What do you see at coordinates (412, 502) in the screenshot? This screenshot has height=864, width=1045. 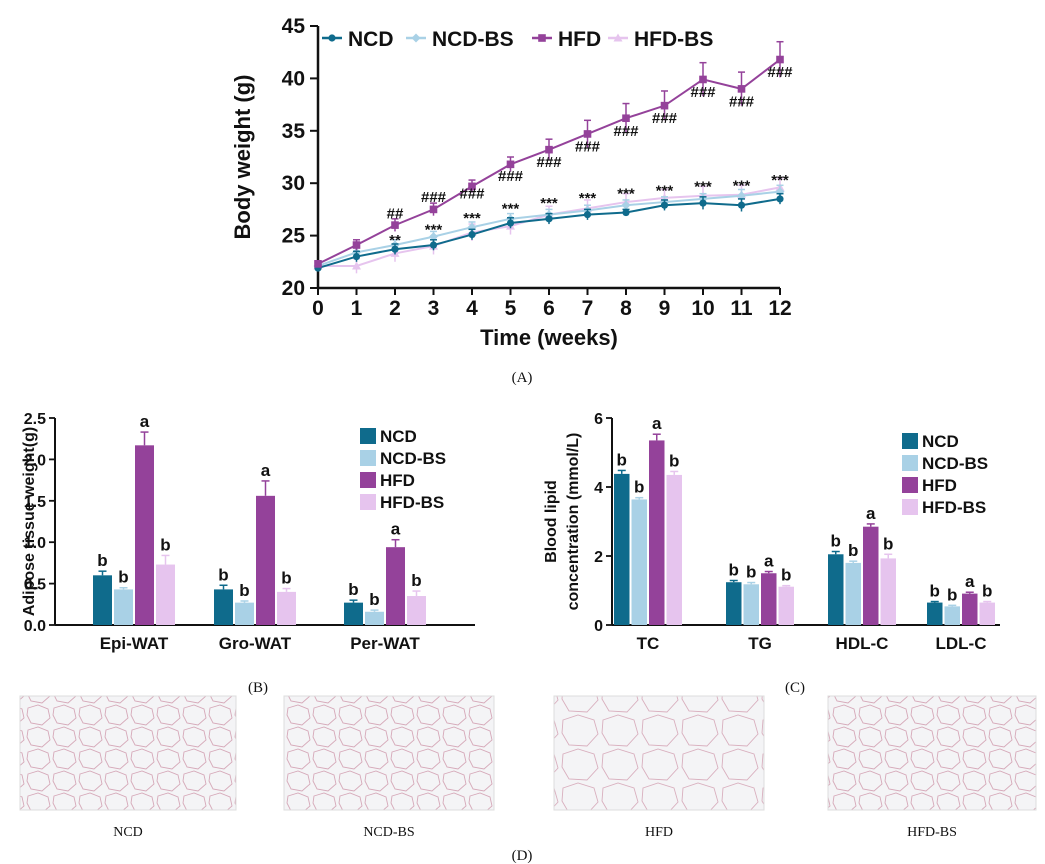 I see `legend-label-hfd-bs: HFD-BS` at bounding box center [412, 502].